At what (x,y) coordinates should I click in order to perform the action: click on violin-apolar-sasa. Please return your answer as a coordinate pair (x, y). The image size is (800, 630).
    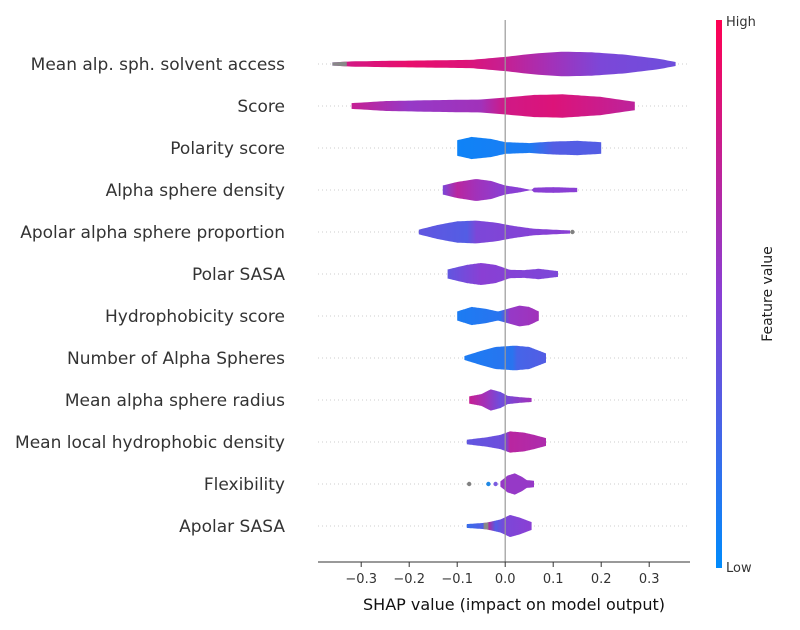
    Looking at the image, I should click on (499, 526).